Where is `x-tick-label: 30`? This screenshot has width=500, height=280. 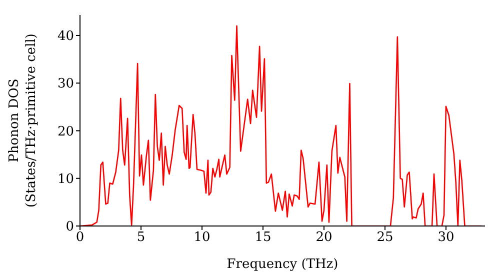 x-tick-label: 30 is located at coordinates (446, 238).